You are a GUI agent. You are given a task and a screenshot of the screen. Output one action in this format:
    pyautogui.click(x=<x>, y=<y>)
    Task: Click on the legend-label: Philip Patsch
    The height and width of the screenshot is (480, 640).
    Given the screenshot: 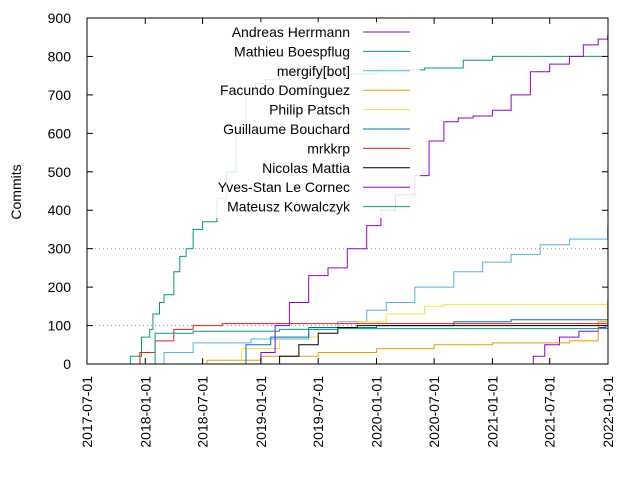 What is the action you would take?
    pyautogui.click(x=309, y=110)
    